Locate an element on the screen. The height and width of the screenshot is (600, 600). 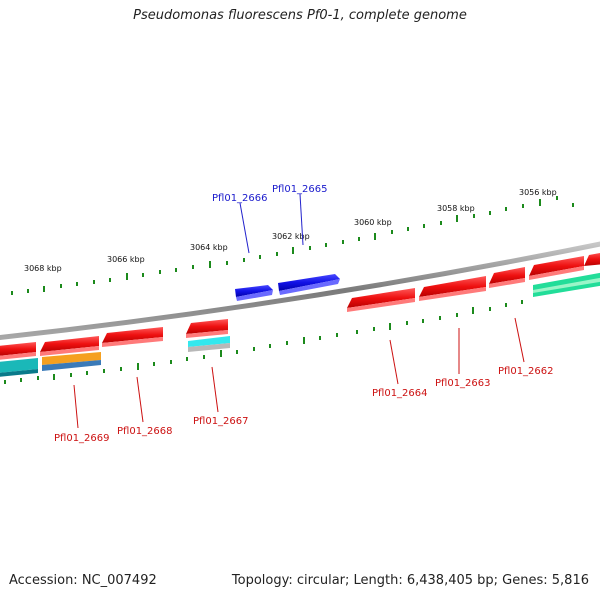
scale-label-3062: 3062 kbp is located at coordinates (291, 236).